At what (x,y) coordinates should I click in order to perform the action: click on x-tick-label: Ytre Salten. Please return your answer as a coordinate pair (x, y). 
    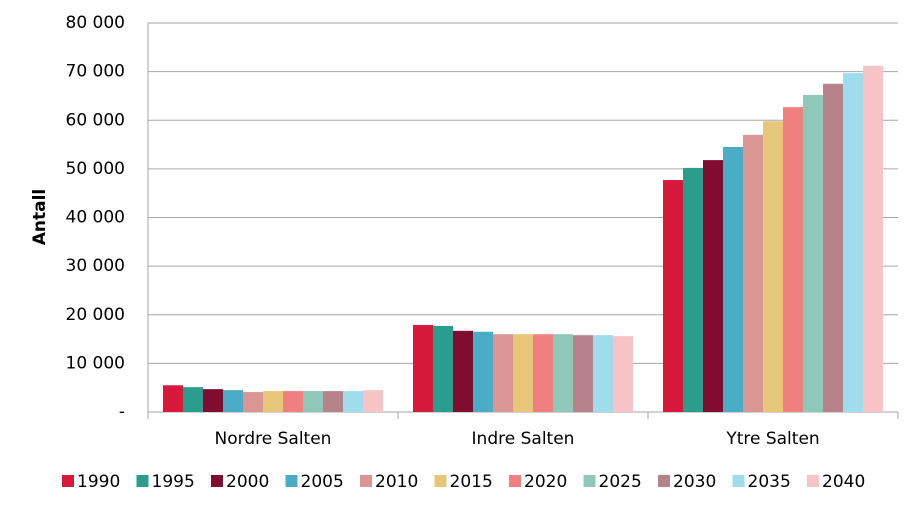
    Looking at the image, I should click on (772, 439).